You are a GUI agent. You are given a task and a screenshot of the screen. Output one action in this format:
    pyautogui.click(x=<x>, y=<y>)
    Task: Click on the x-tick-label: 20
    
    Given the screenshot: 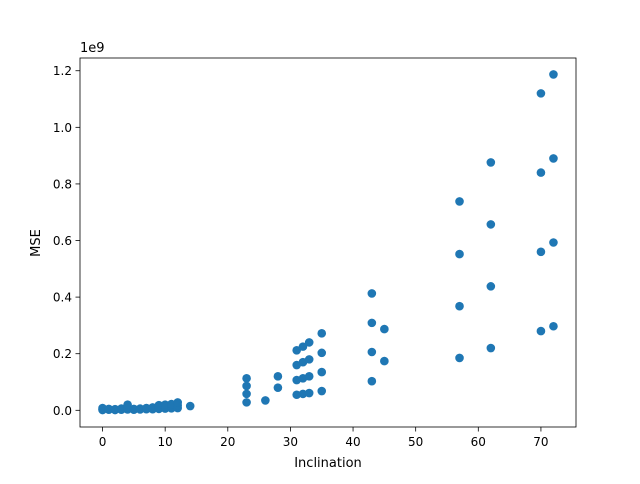 What is the action you would take?
    pyautogui.click(x=227, y=442)
    